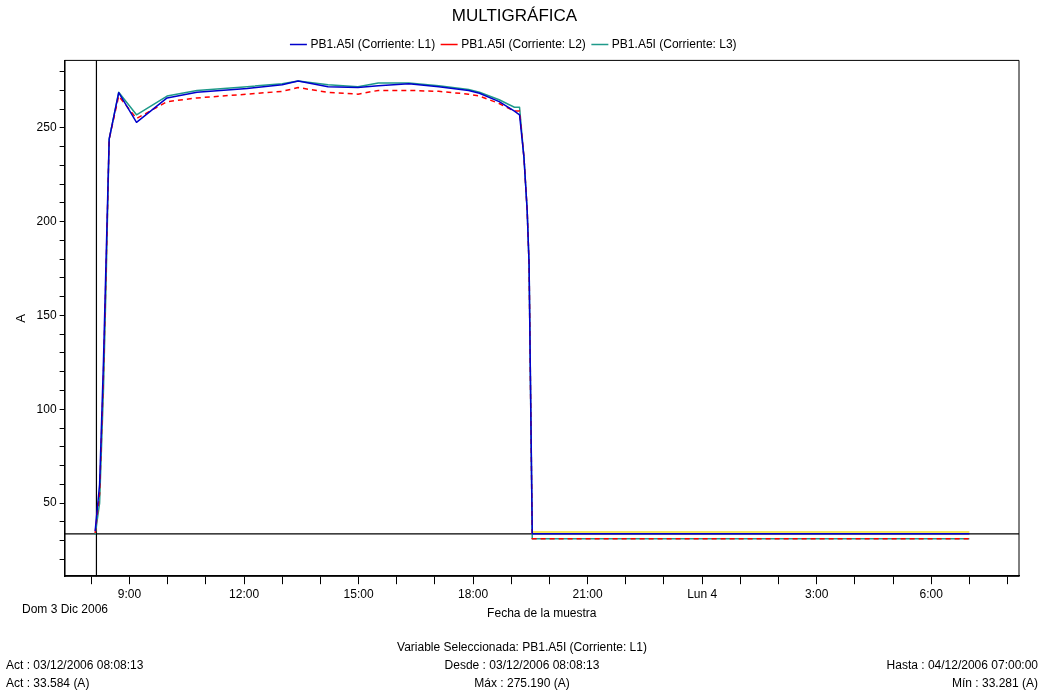 This screenshot has width=1044, height=700. Describe the element at coordinates (129, 593) in the screenshot. I see `x-tick-label: 9:00` at that location.